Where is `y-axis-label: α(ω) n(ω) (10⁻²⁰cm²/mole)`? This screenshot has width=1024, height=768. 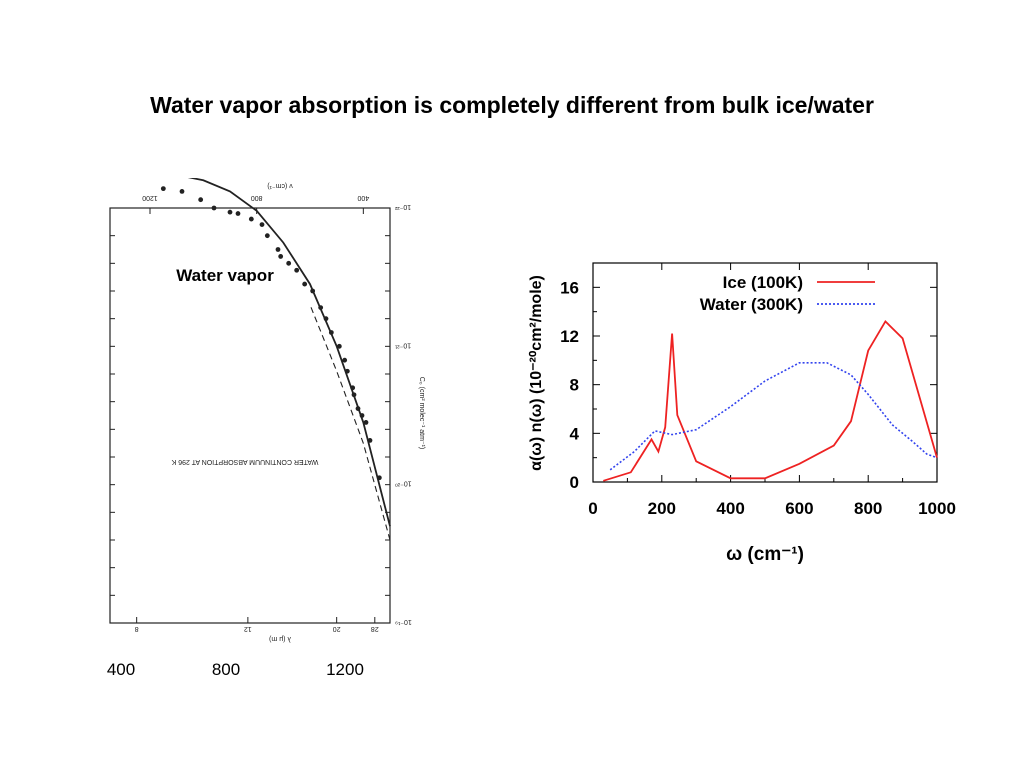 y-axis-label: α(ω) n(ω) (10⁻²⁰cm²/mole) is located at coordinates (536, 373).